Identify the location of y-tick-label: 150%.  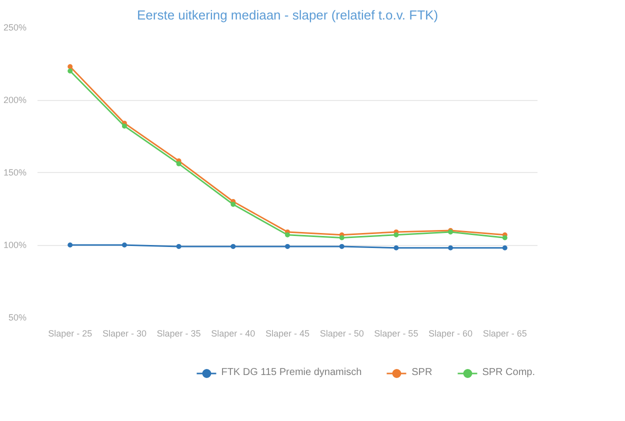
(15, 173).